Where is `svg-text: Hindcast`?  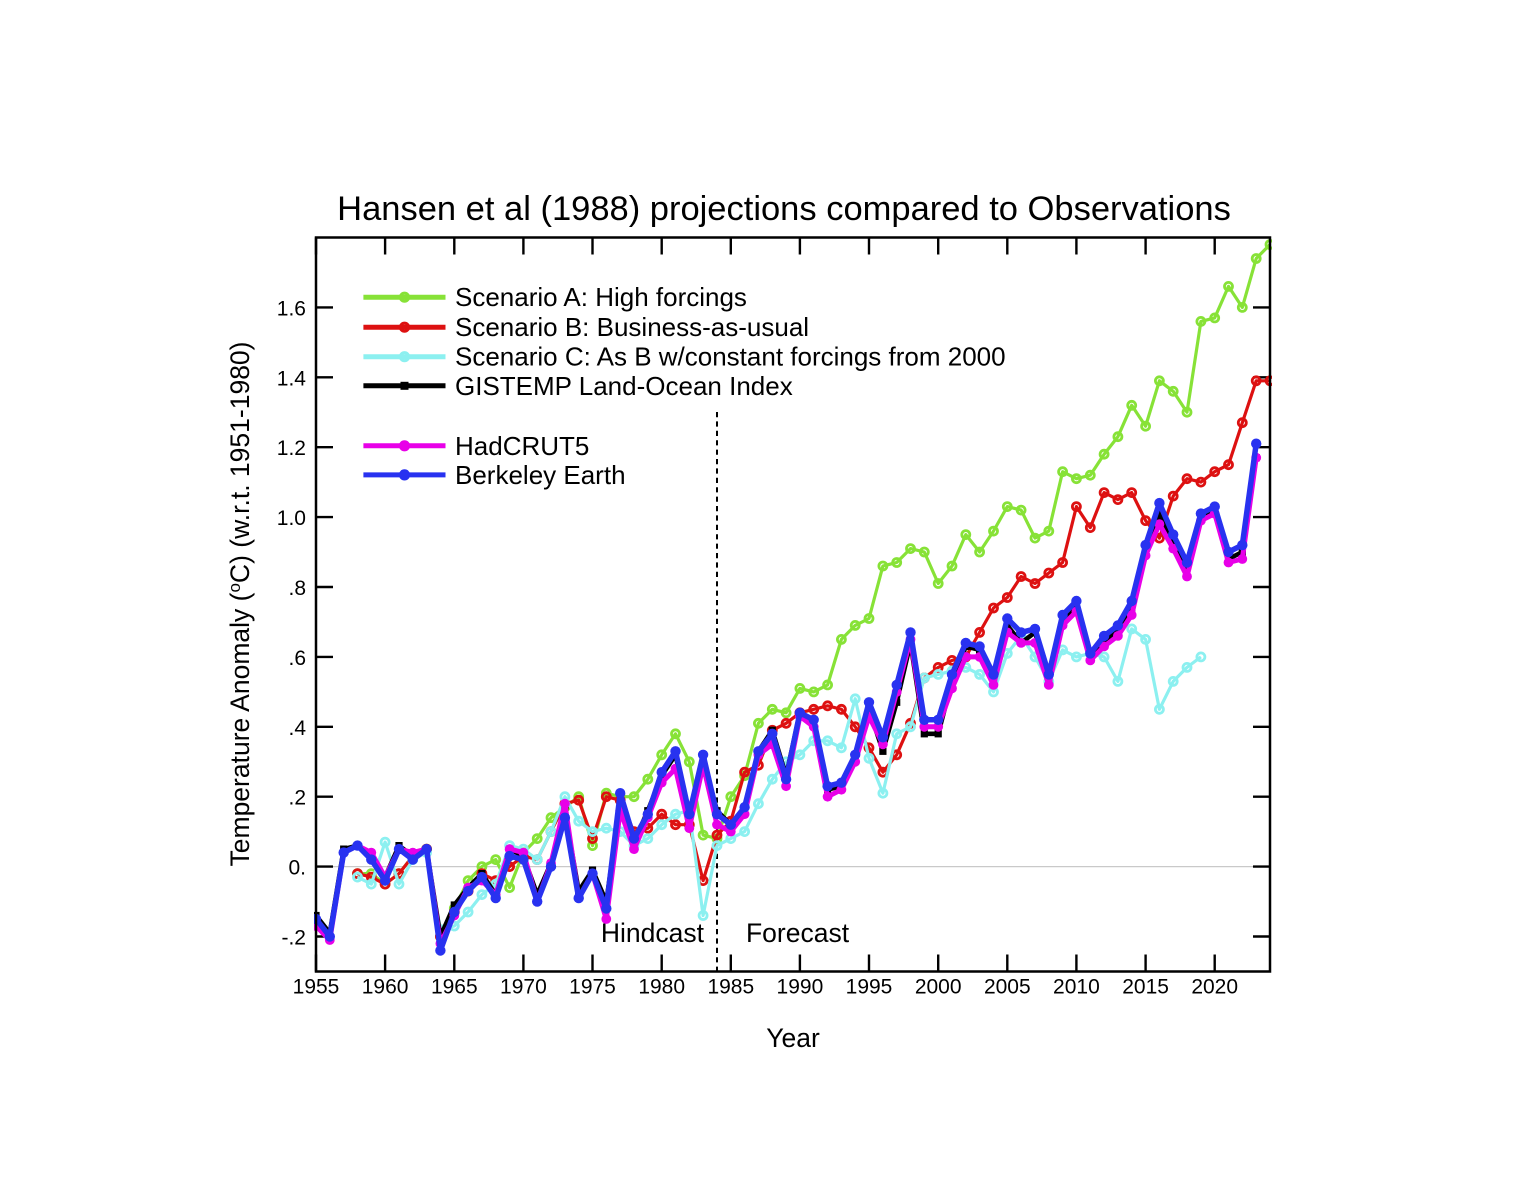
svg-text: Hindcast is located at coordinates (653, 933).